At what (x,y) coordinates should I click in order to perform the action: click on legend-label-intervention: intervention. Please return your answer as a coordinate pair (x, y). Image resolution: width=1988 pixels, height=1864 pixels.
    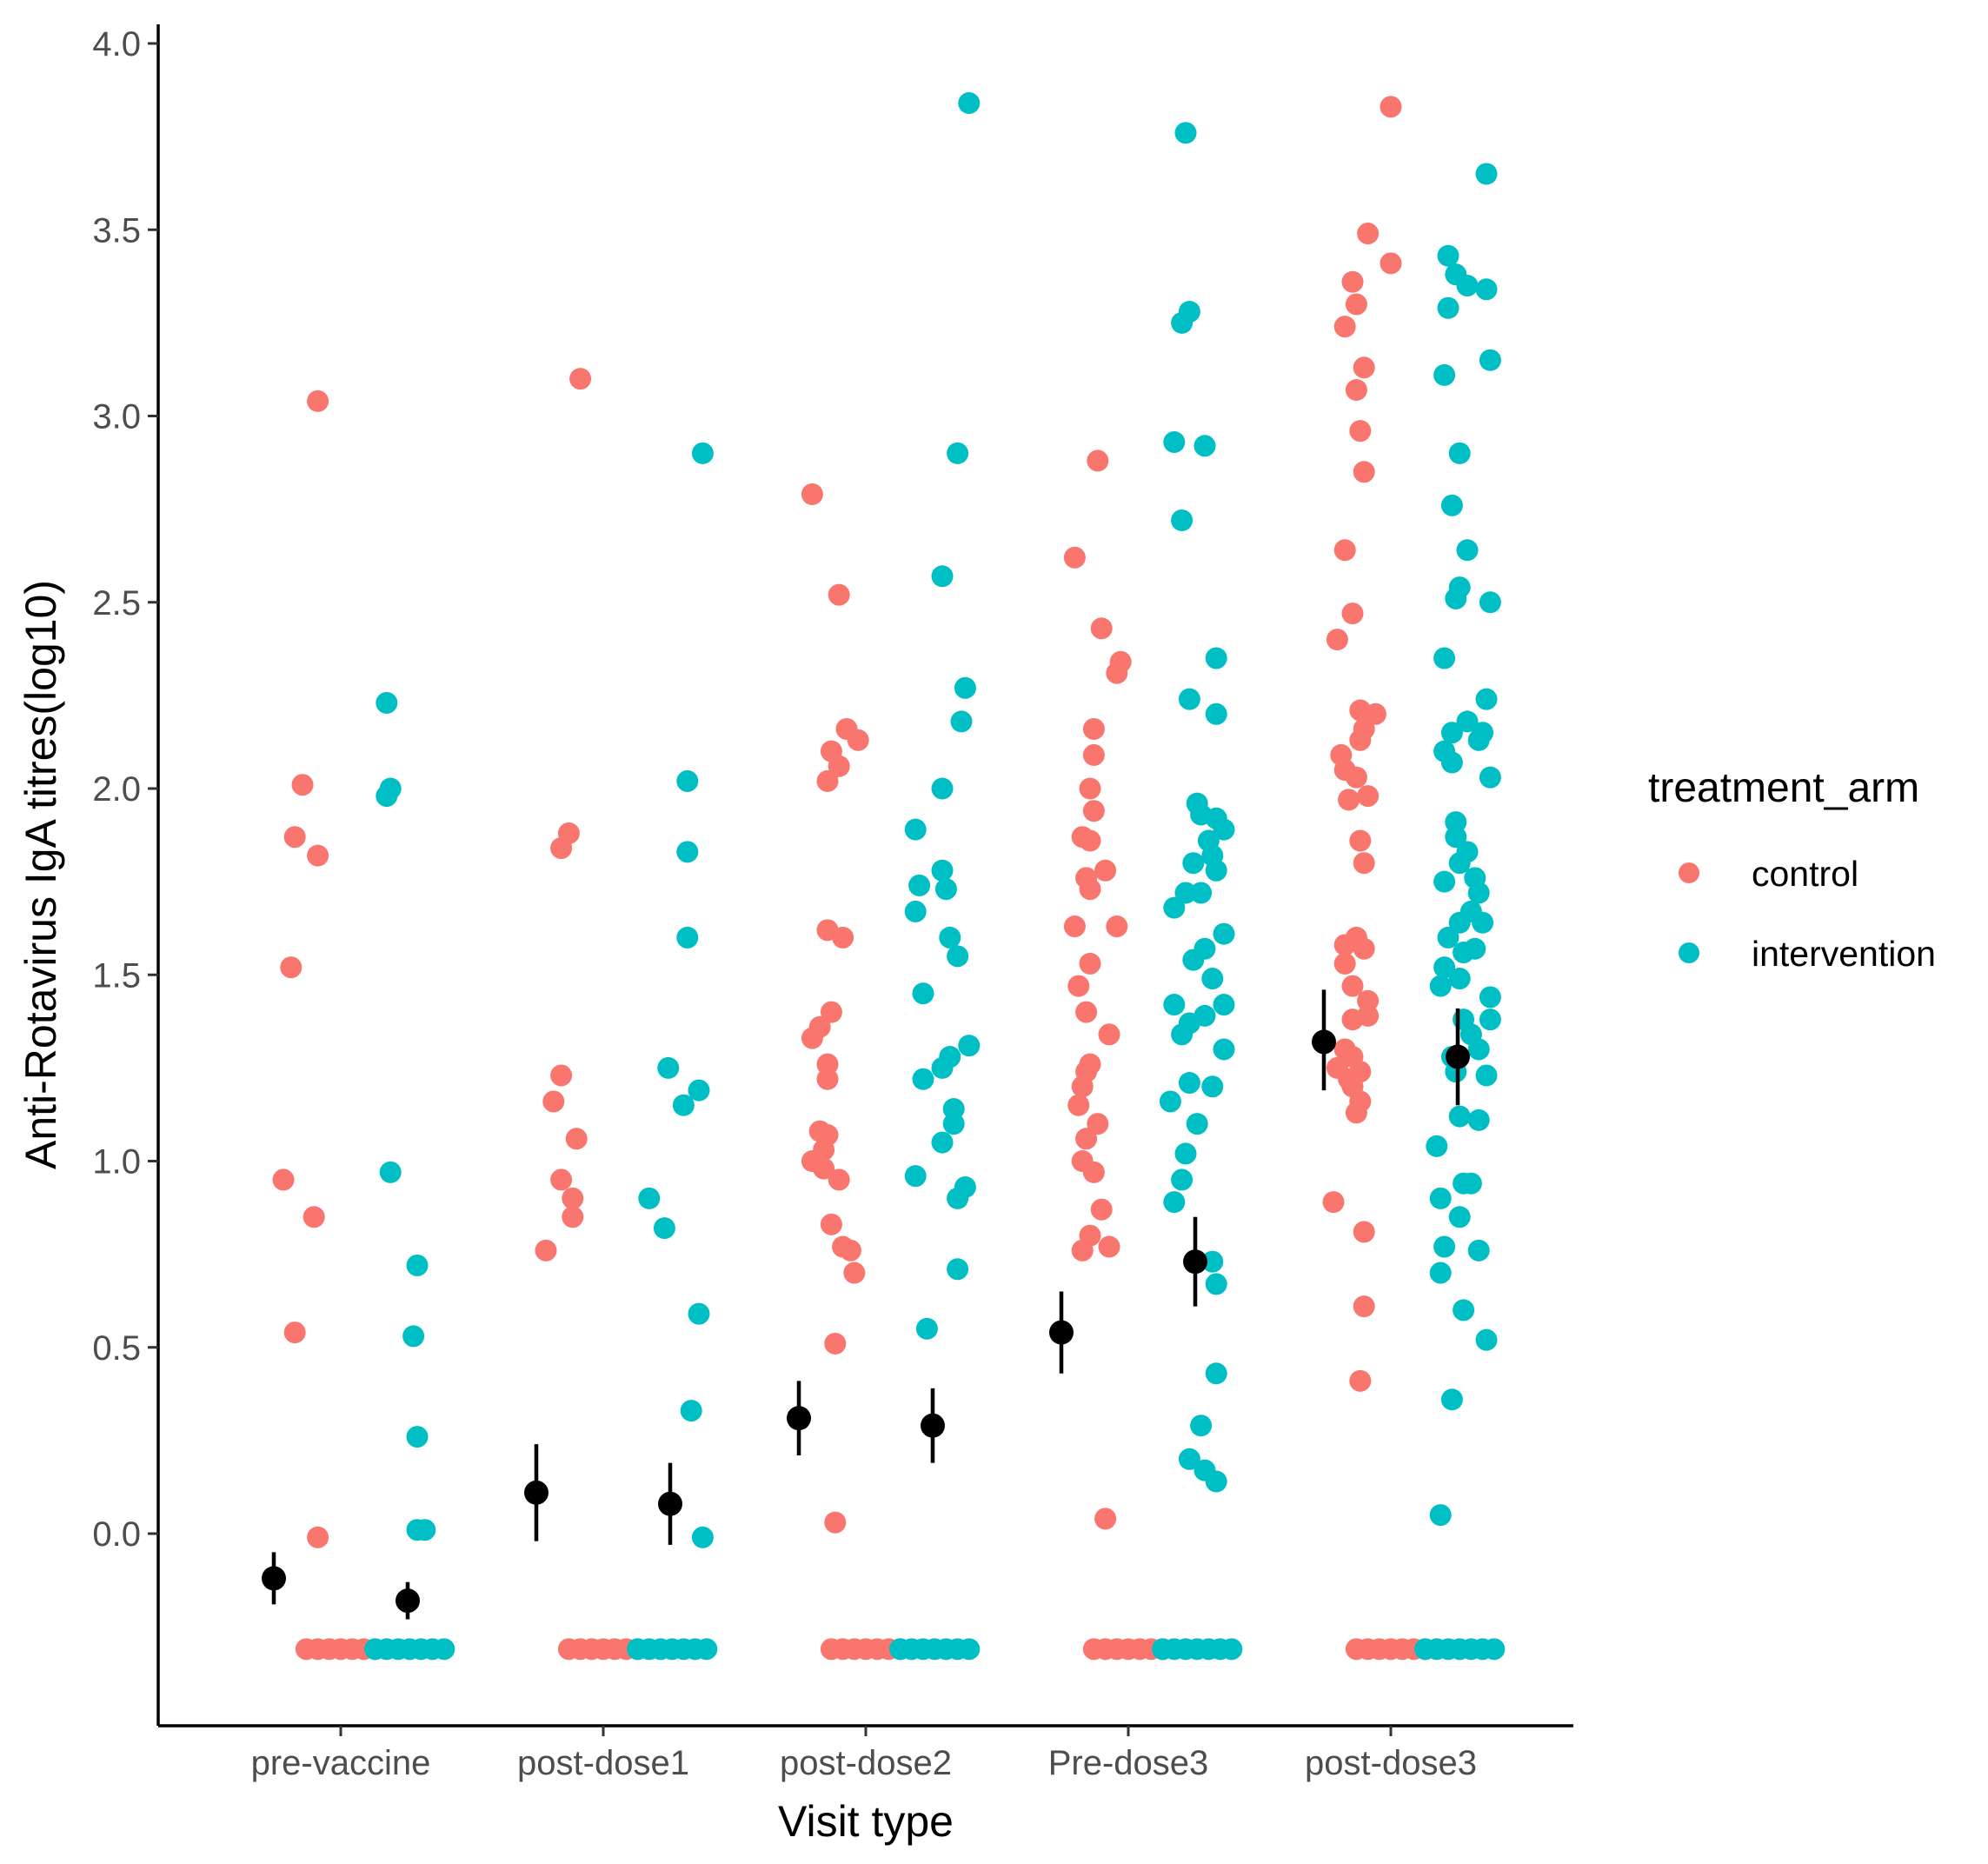
    Looking at the image, I should click on (1844, 954).